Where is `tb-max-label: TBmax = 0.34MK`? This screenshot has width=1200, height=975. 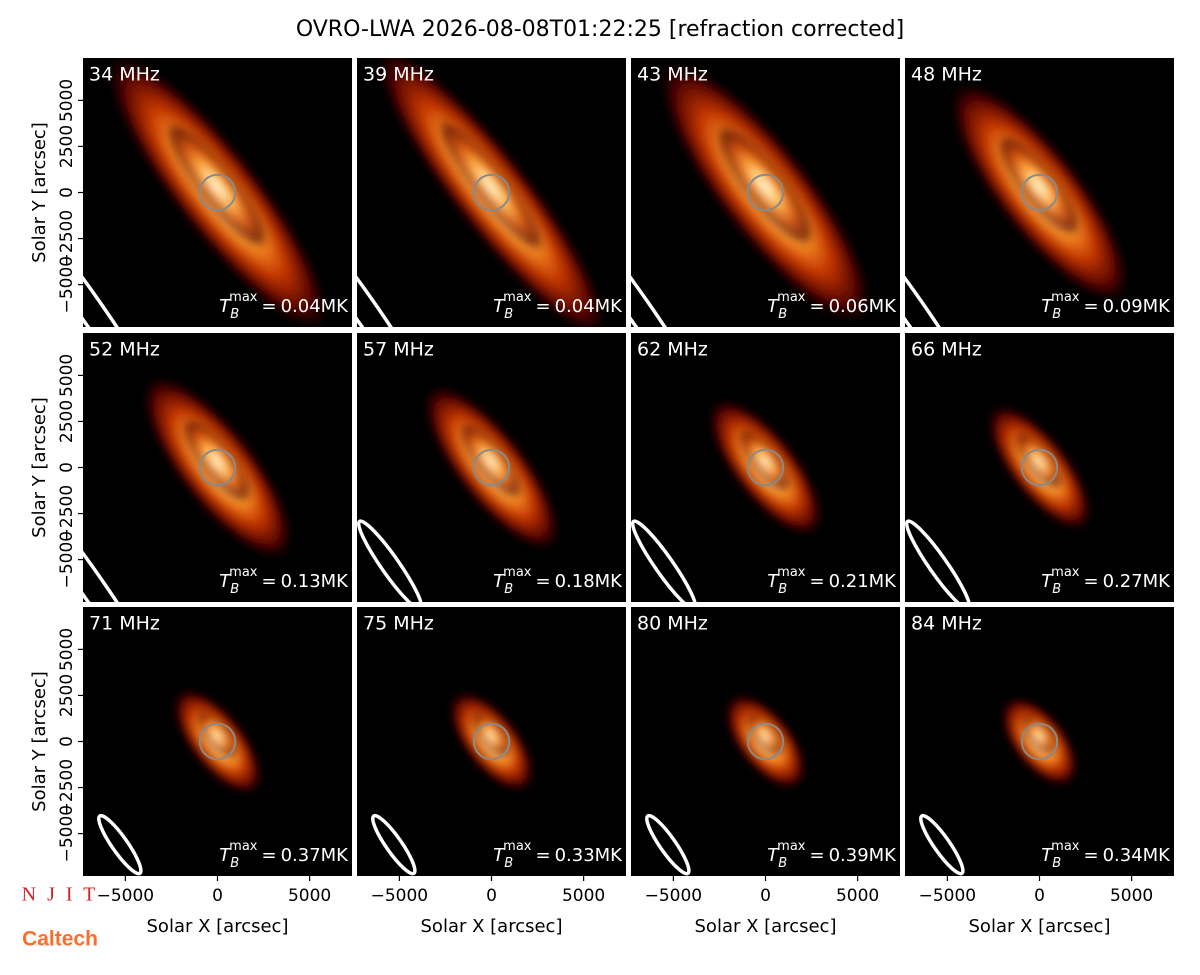 tb-max-label: TBmax = 0.34MK is located at coordinates (1106, 855).